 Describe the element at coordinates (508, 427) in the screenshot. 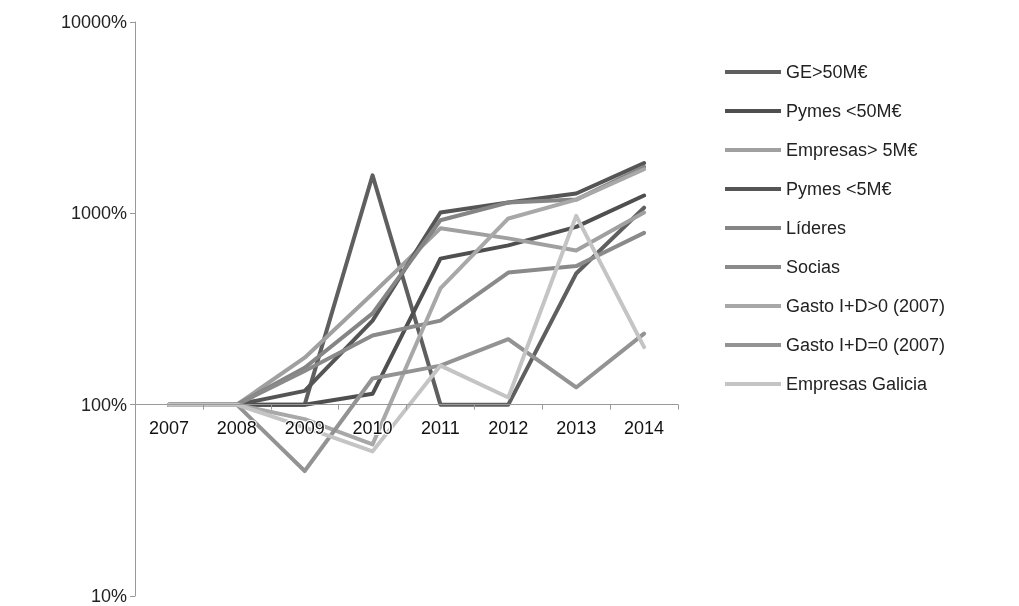

I see `x-tick-label: 2012` at that location.